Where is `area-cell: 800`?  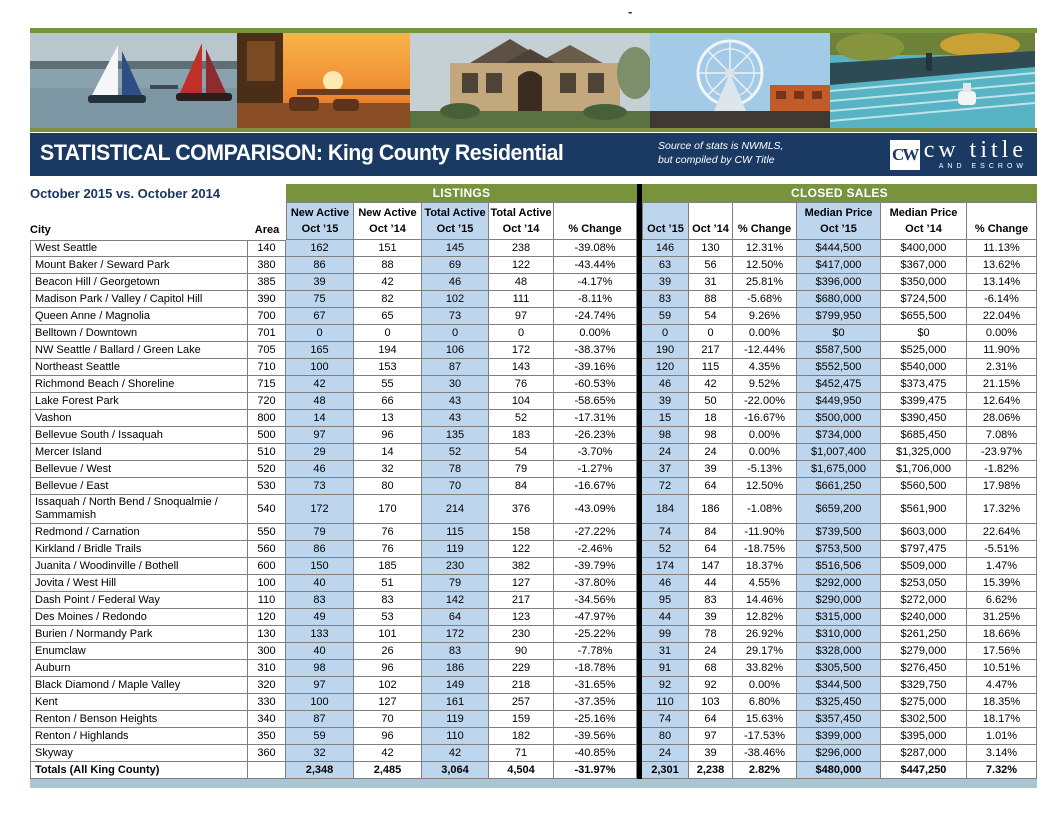 area-cell: 800 is located at coordinates (267, 418).